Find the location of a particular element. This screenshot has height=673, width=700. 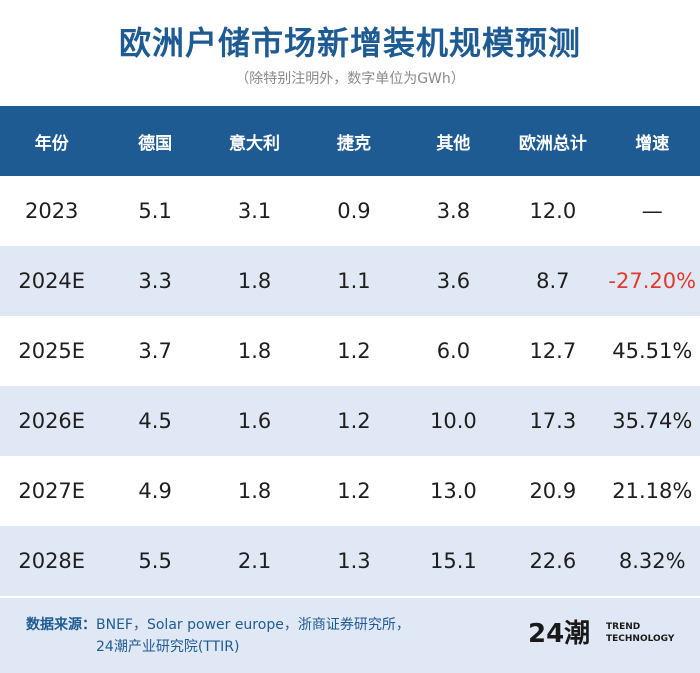

table-cell: 13.0 is located at coordinates (453, 491).